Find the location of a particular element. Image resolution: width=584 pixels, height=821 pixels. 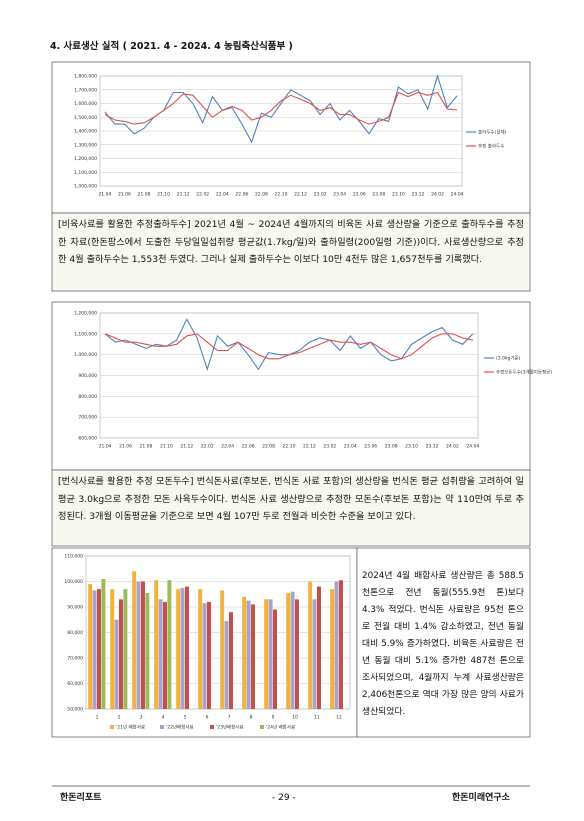

x-tick-label: 23.08 is located at coordinates (378, 195).